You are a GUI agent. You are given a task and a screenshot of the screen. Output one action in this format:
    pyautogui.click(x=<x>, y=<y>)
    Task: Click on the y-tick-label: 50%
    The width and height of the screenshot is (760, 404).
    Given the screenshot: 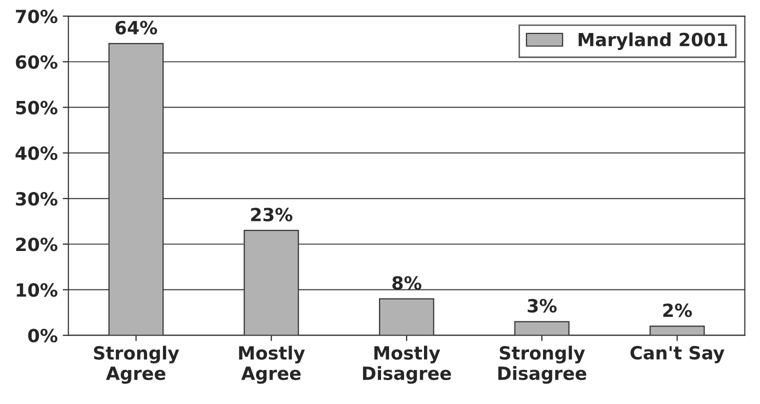 What is the action you would take?
    pyautogui.click(x=37, y=107)
    